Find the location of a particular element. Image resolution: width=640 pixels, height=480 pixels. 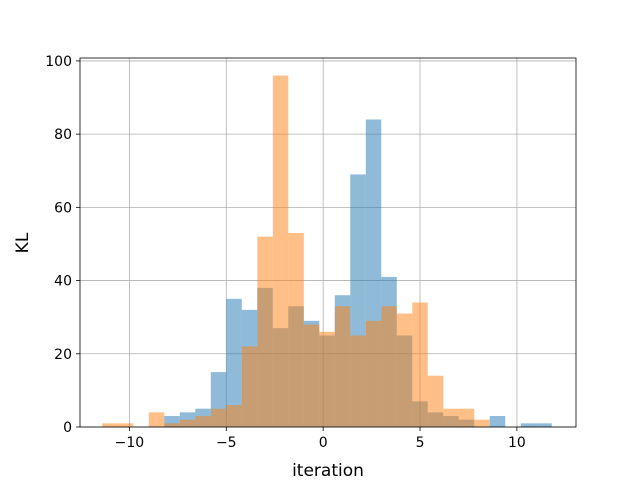

x-tick-label: 10 is located at coordinates (517, 443).